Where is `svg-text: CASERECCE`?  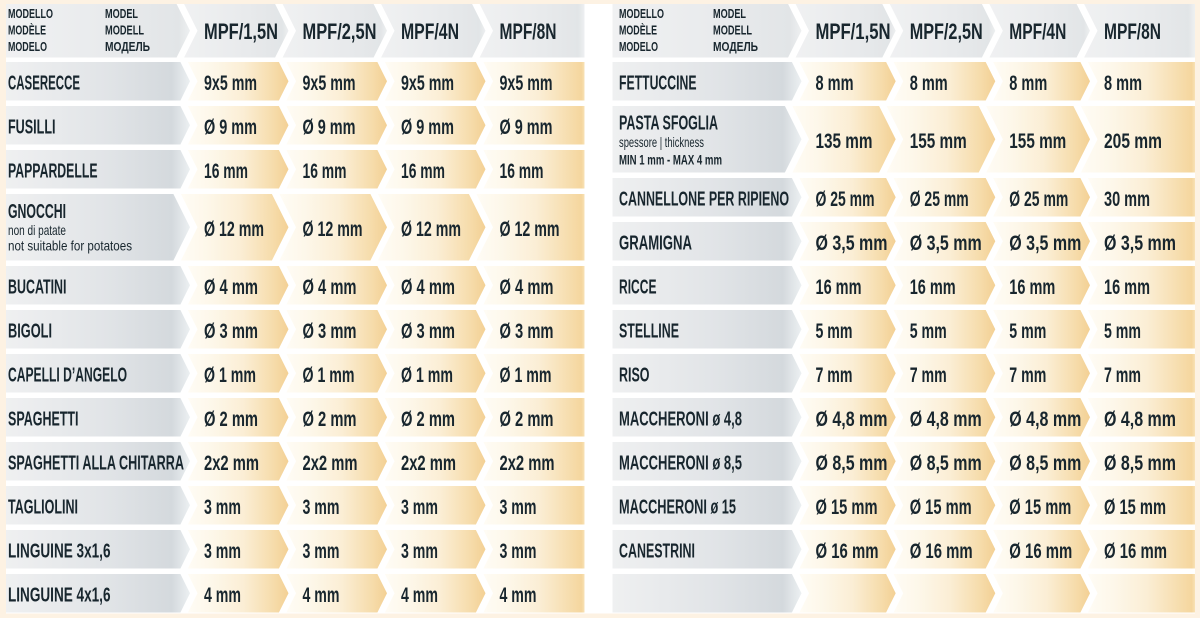 svg-text: CASERECCE is located at coordinates (44, 83).